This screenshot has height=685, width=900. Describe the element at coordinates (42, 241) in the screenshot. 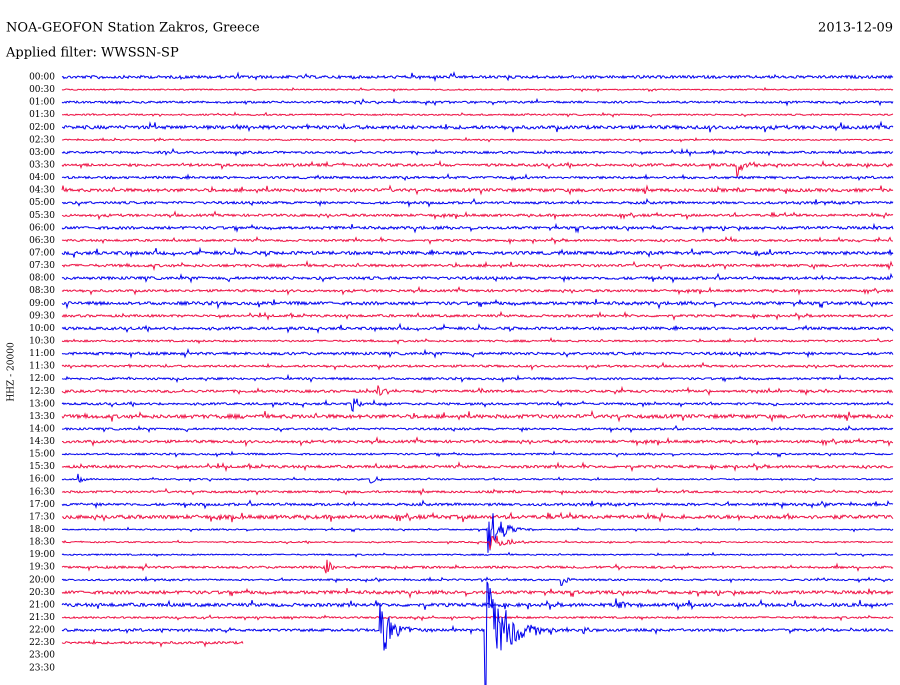

I see `row-label: 06:30` at that location.